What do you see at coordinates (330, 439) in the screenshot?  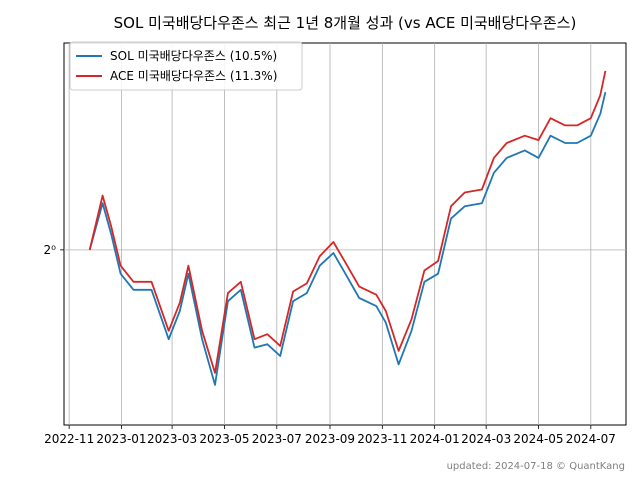 I see `x-tick-label: 2023-09` at bounding box center [330, 439].